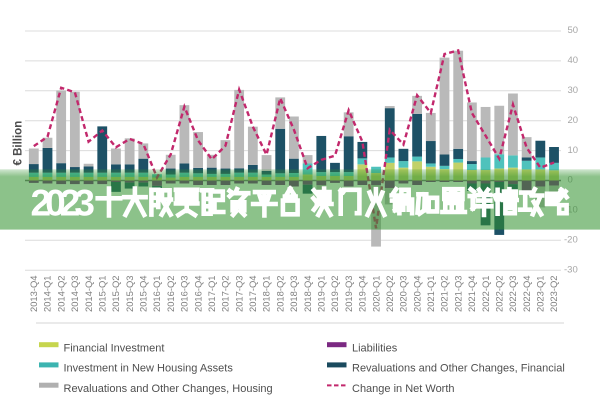  What do you see at coordinates (88, 294) in the screenshot?
I see `svg-text: 2014-Q4` at bounding box center [88, 294].